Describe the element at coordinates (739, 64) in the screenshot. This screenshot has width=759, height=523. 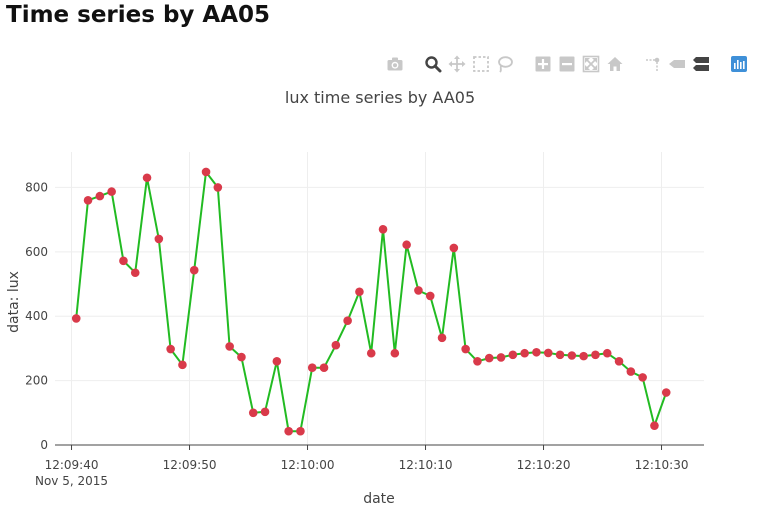
I see `plotly-logo-icon` at that location.